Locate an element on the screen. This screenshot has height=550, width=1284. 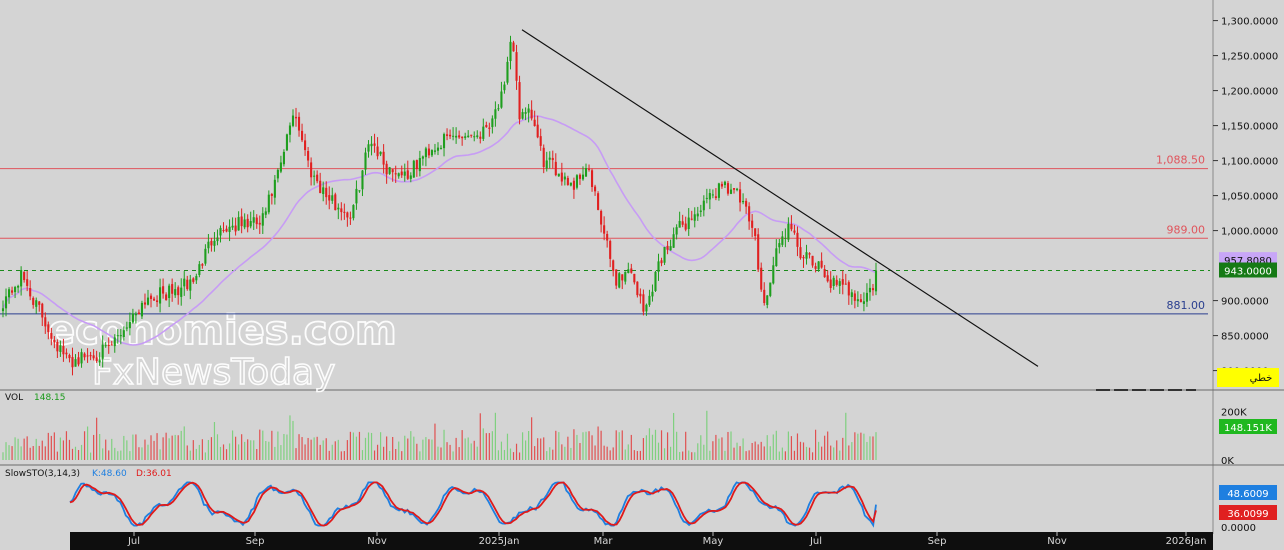
line-tool-badge is located at coordinates (1248, 377).